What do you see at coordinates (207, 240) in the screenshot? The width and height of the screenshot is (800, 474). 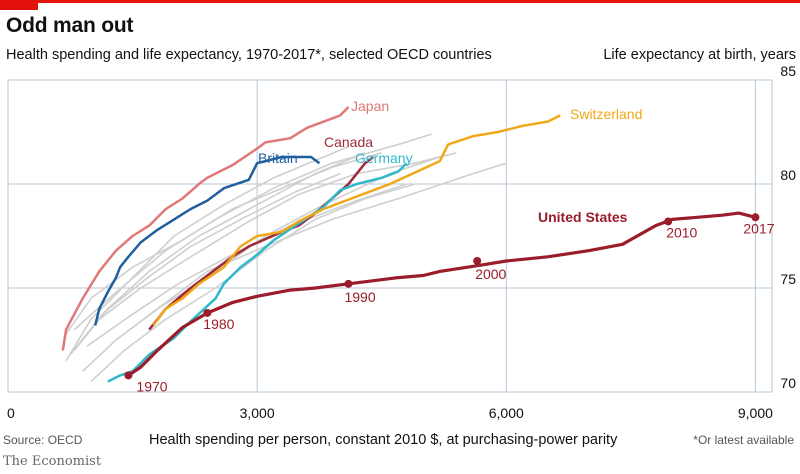 I see `britain-line` at bounding box center [207, 240].